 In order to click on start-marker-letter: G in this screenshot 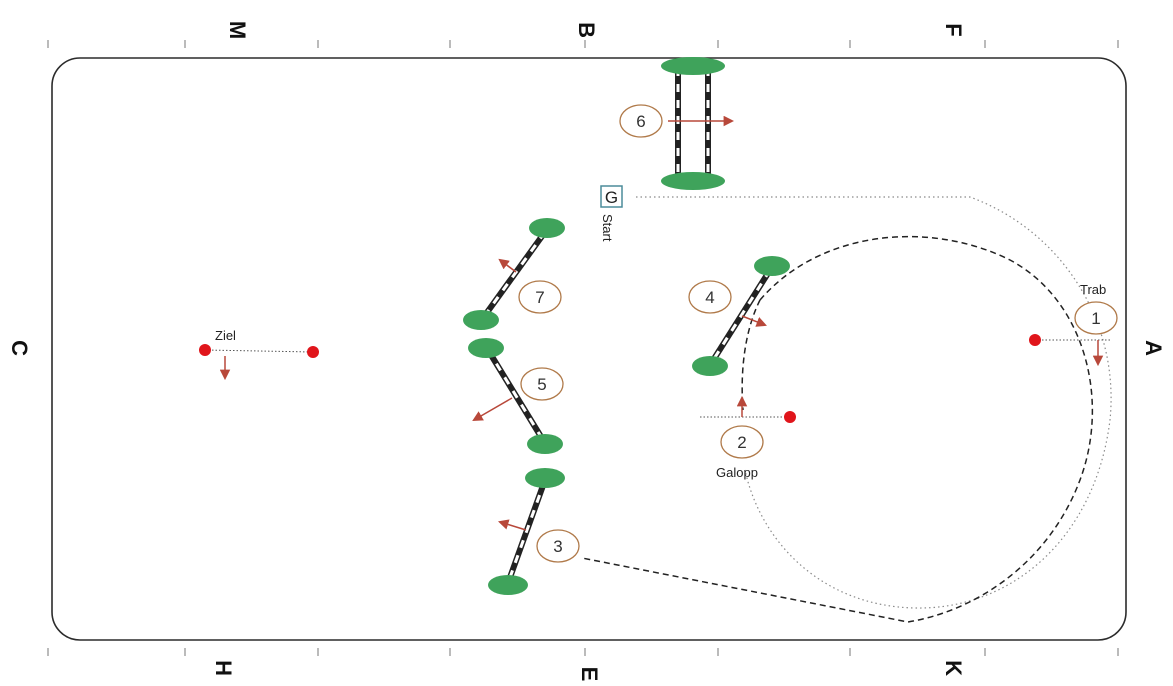, I will do `click(611, 197)`.